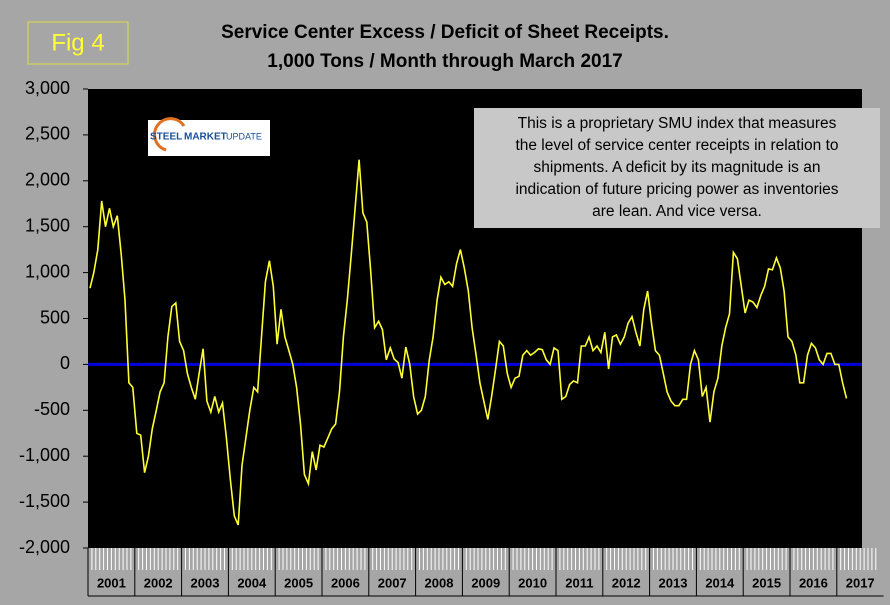 The height and width of the screenshot is (605, 890). What do you see at coordinates (720, 582) in the screenshot?
I see `x-tick-label: 2014` at bounding box center [720, 582].